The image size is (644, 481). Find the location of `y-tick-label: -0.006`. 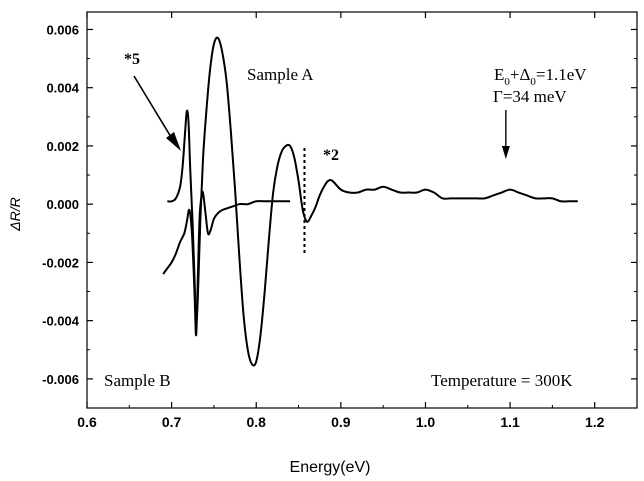

y-tick-label: -0.006 is located at coordinates (60, 379).